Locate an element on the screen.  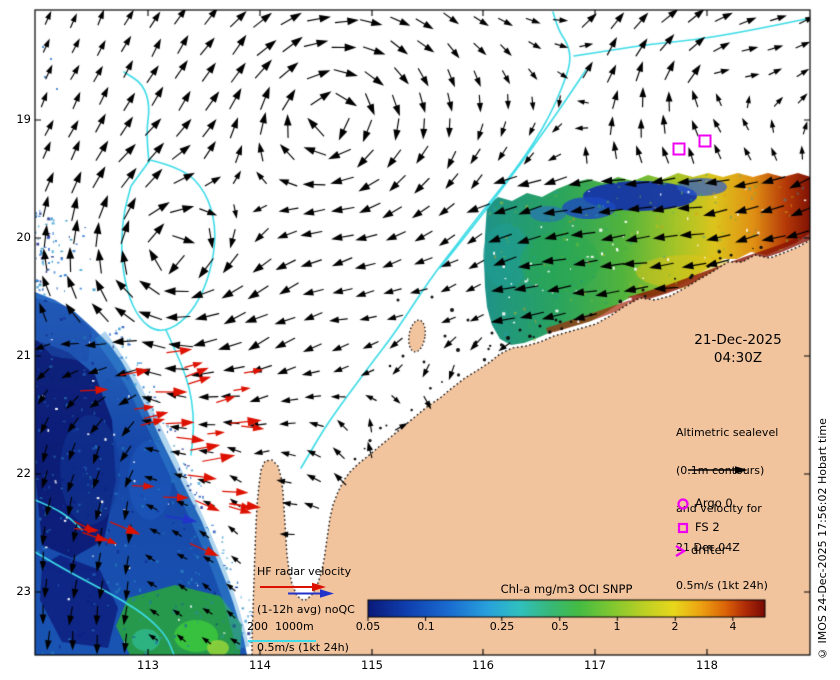
x-axis-tick-label: 113 is located at coordinates (148, 665).